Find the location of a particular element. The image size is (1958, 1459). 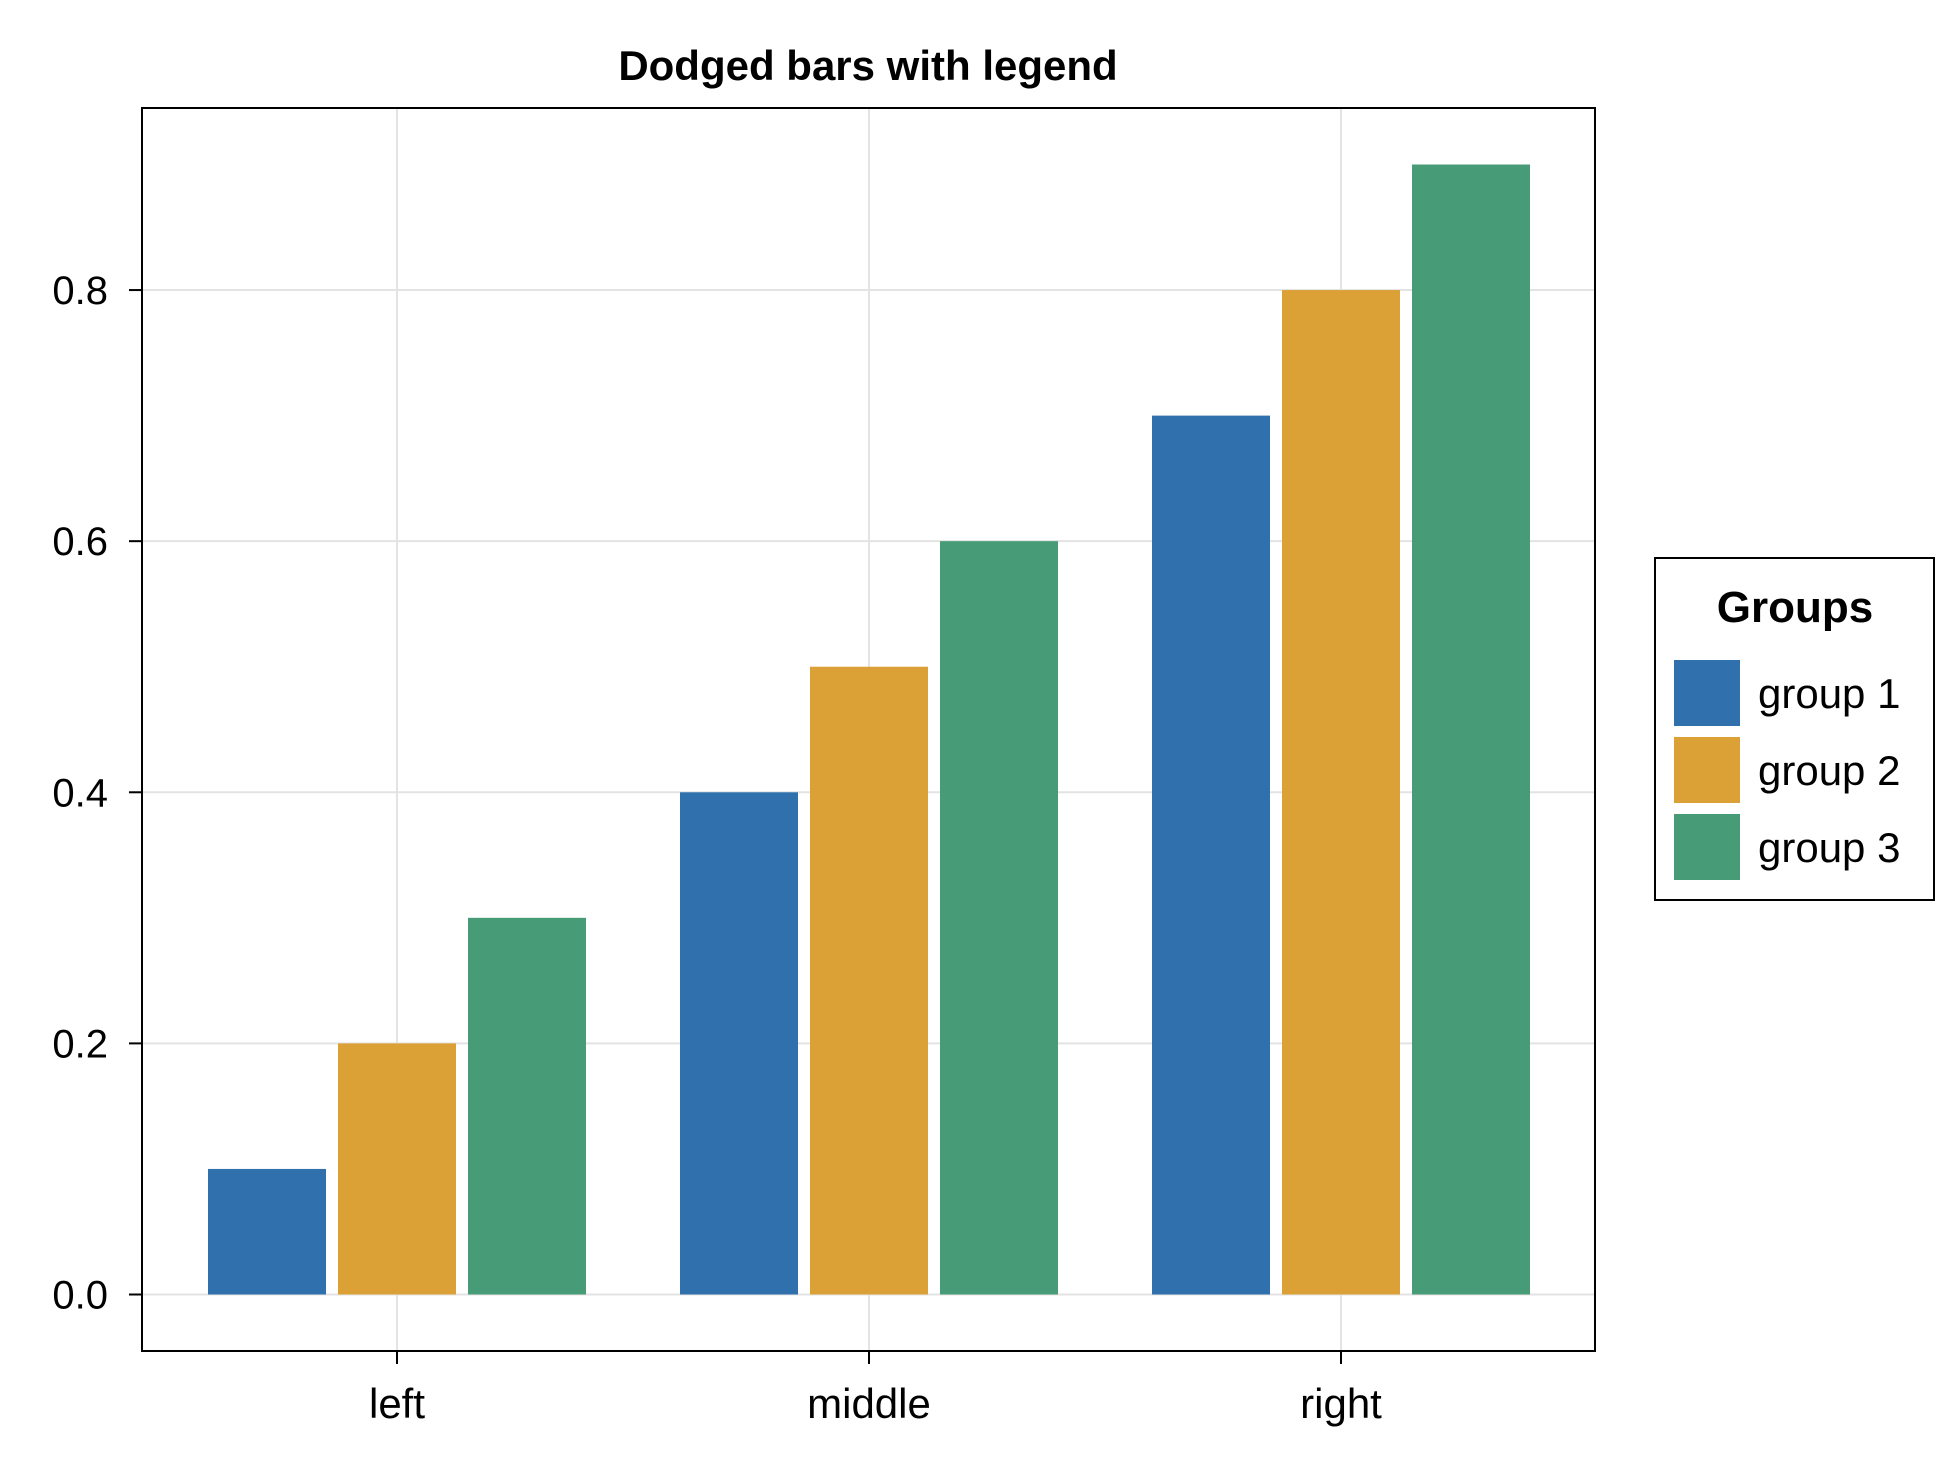

x-tick-label: middle is located at coordinates (869, 1403).